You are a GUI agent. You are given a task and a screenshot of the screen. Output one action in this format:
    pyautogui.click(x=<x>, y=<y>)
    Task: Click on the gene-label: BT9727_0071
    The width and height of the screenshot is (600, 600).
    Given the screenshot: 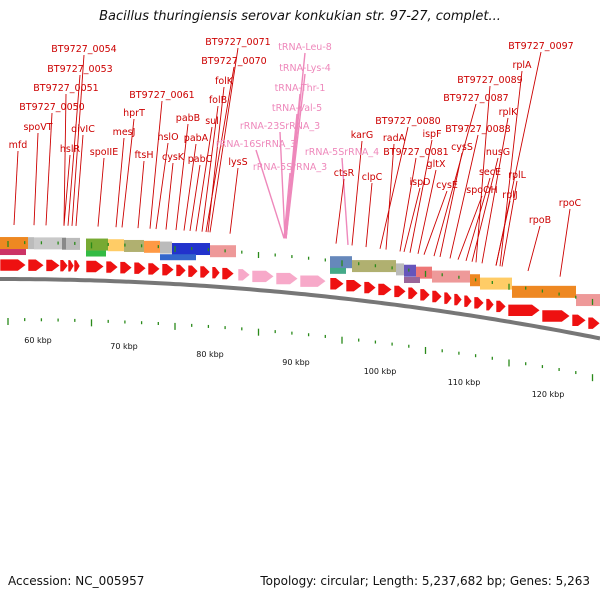 What is the action you would take?
    pyautogui.click(x=237, y=42)
    